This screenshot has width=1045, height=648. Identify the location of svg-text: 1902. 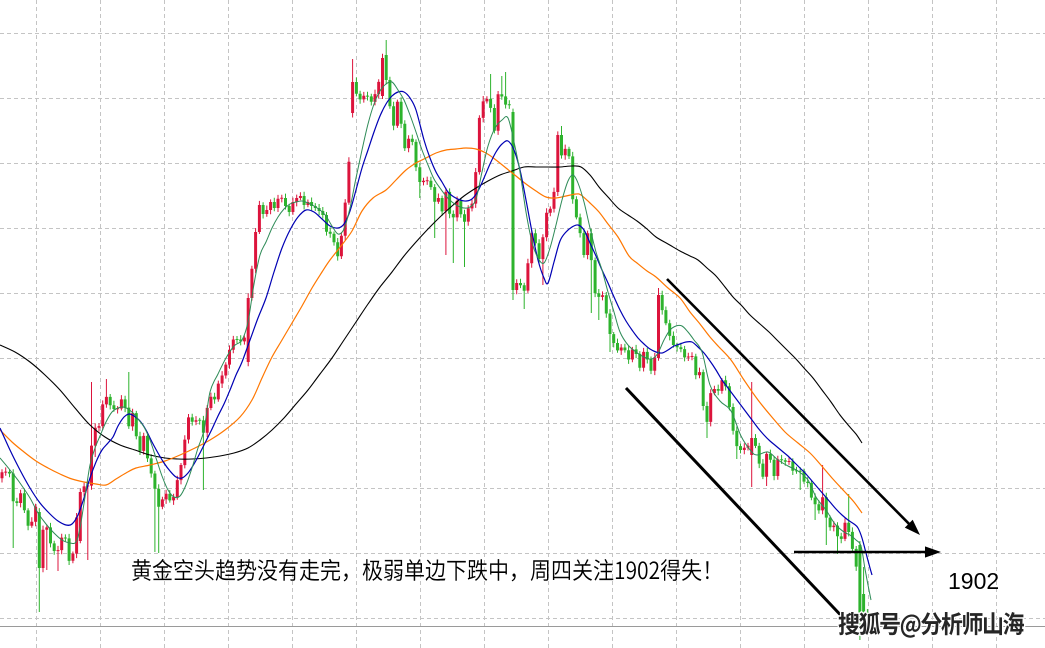
(973, 581).